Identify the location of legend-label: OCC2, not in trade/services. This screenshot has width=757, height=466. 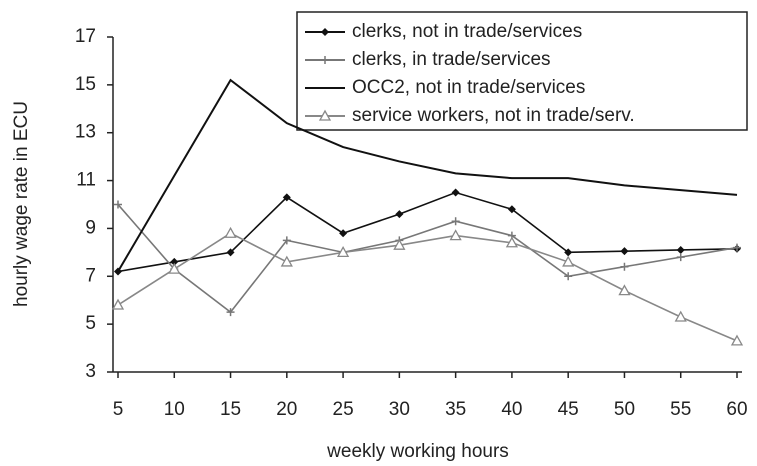
(468, 87).